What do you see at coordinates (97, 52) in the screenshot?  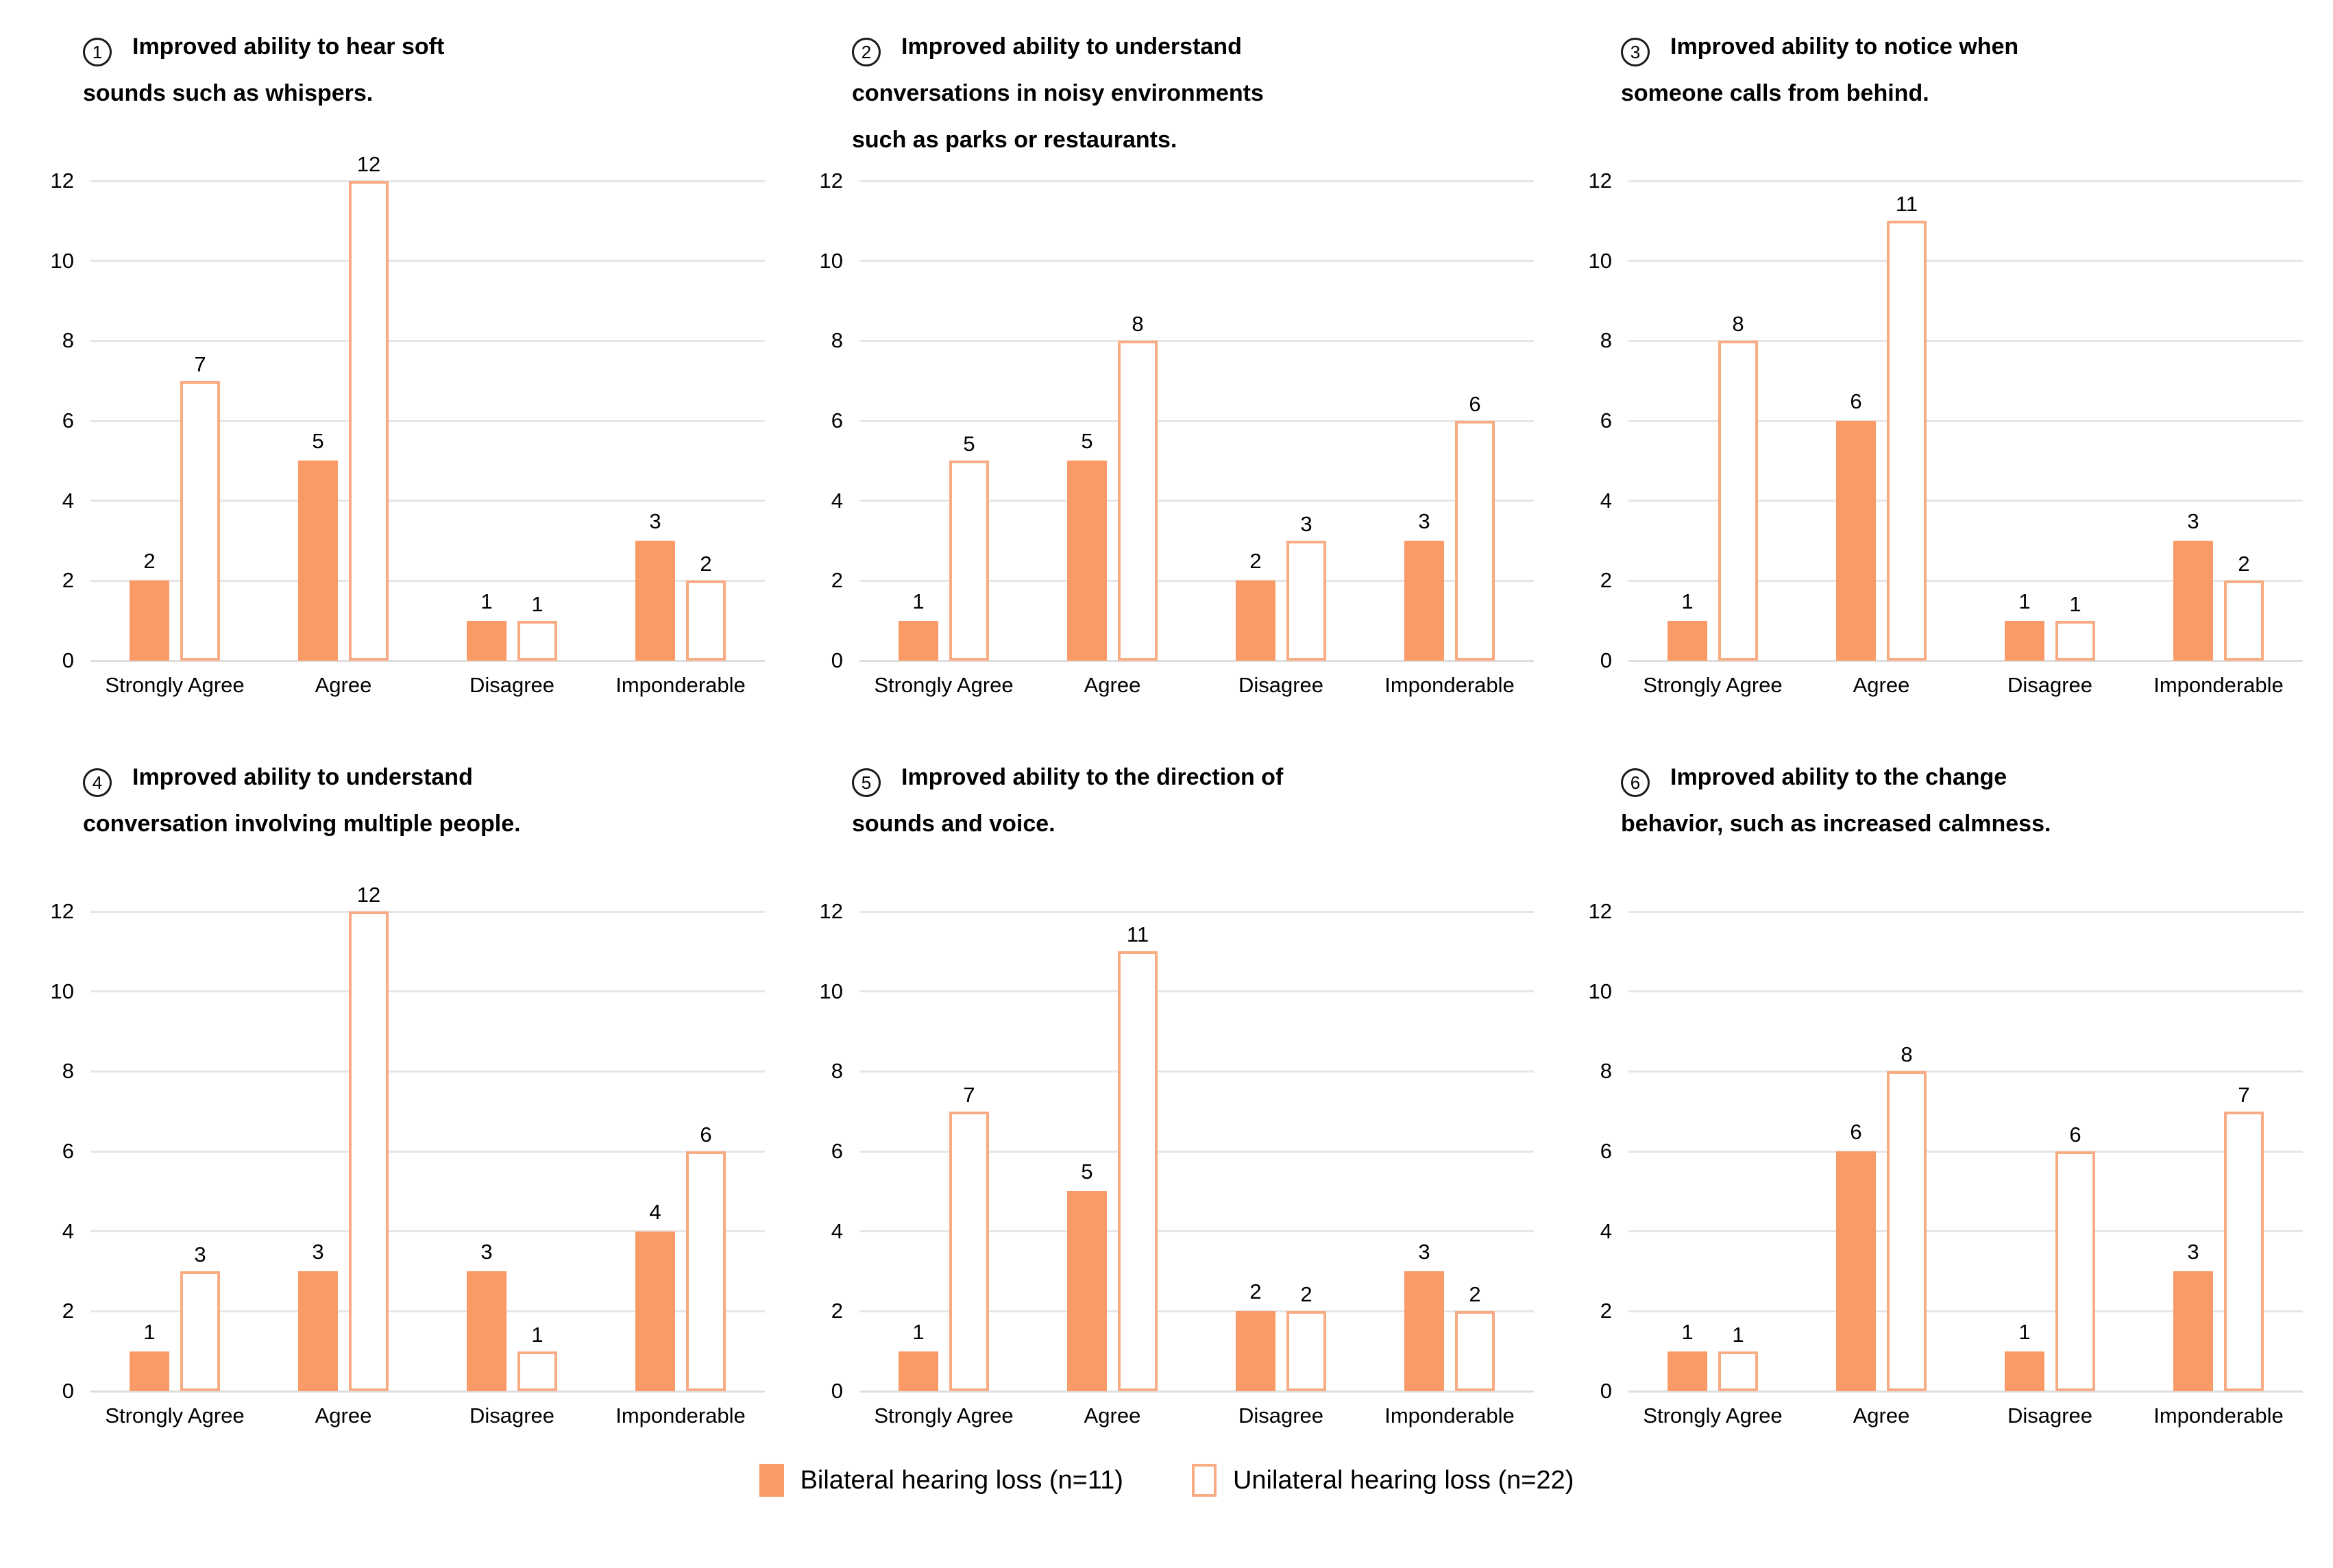 I see `panel-number-icon: 1` at bounding box center [97, 52].